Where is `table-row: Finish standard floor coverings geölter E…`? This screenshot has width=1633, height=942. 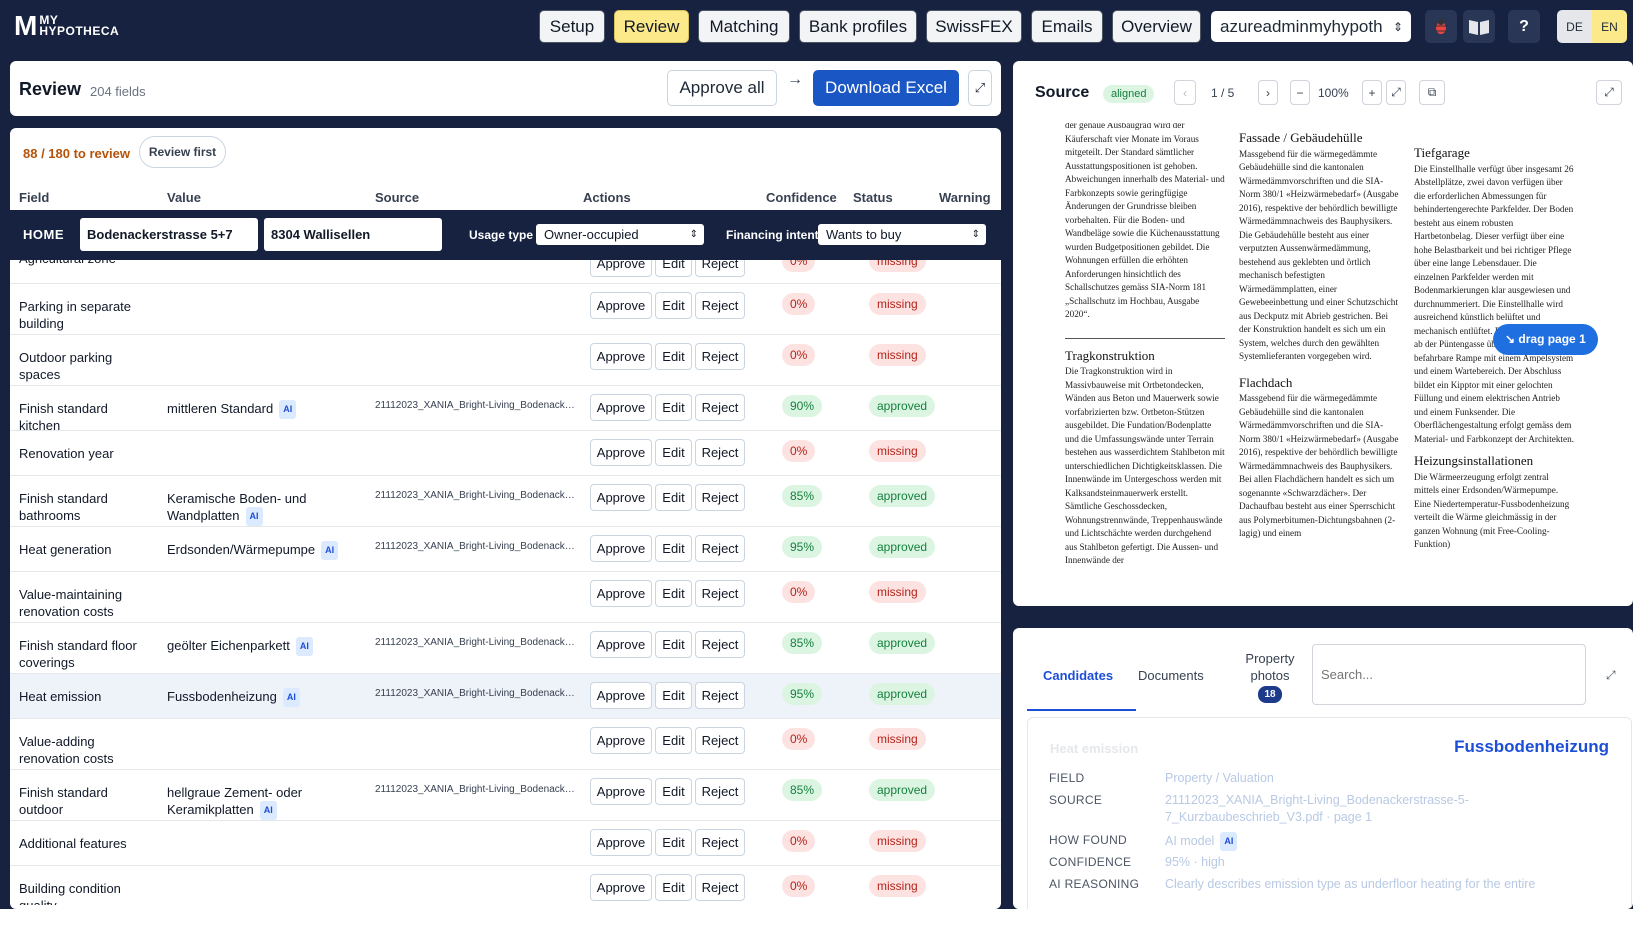 table-row: Finish standard floor coverings geölter E… is located at coordinates (505, 648).